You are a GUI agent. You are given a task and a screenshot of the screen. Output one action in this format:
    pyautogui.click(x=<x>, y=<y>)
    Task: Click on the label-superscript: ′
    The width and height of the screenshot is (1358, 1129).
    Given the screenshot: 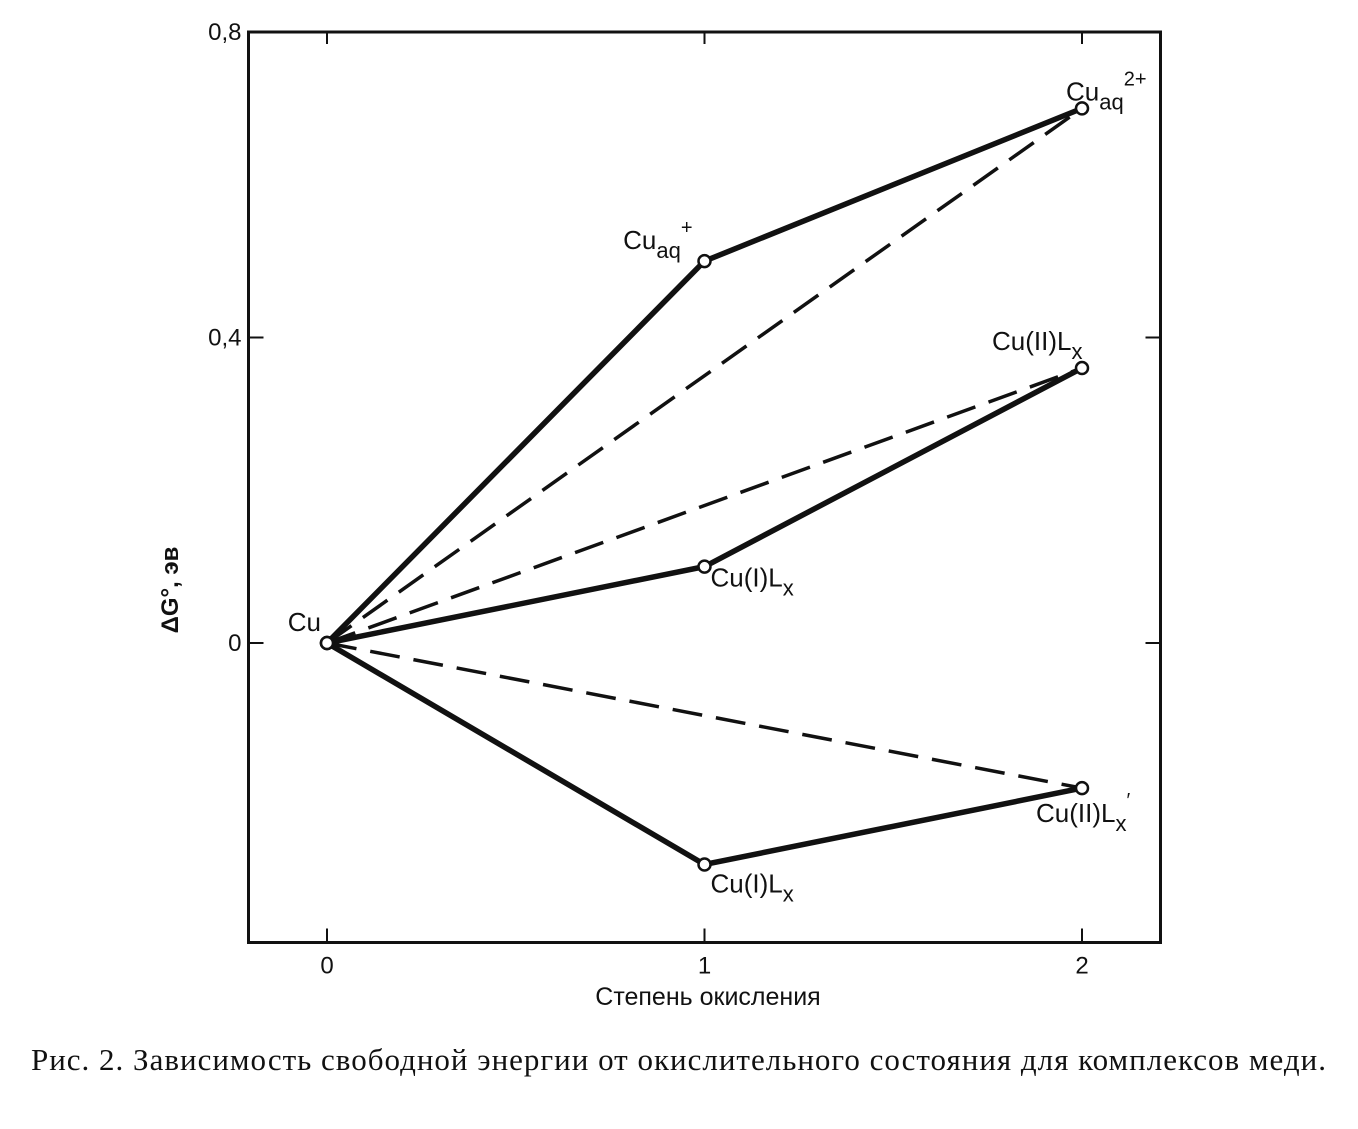 What is the action you would take?
    pyautogui.click(x=1128, y=801)
    